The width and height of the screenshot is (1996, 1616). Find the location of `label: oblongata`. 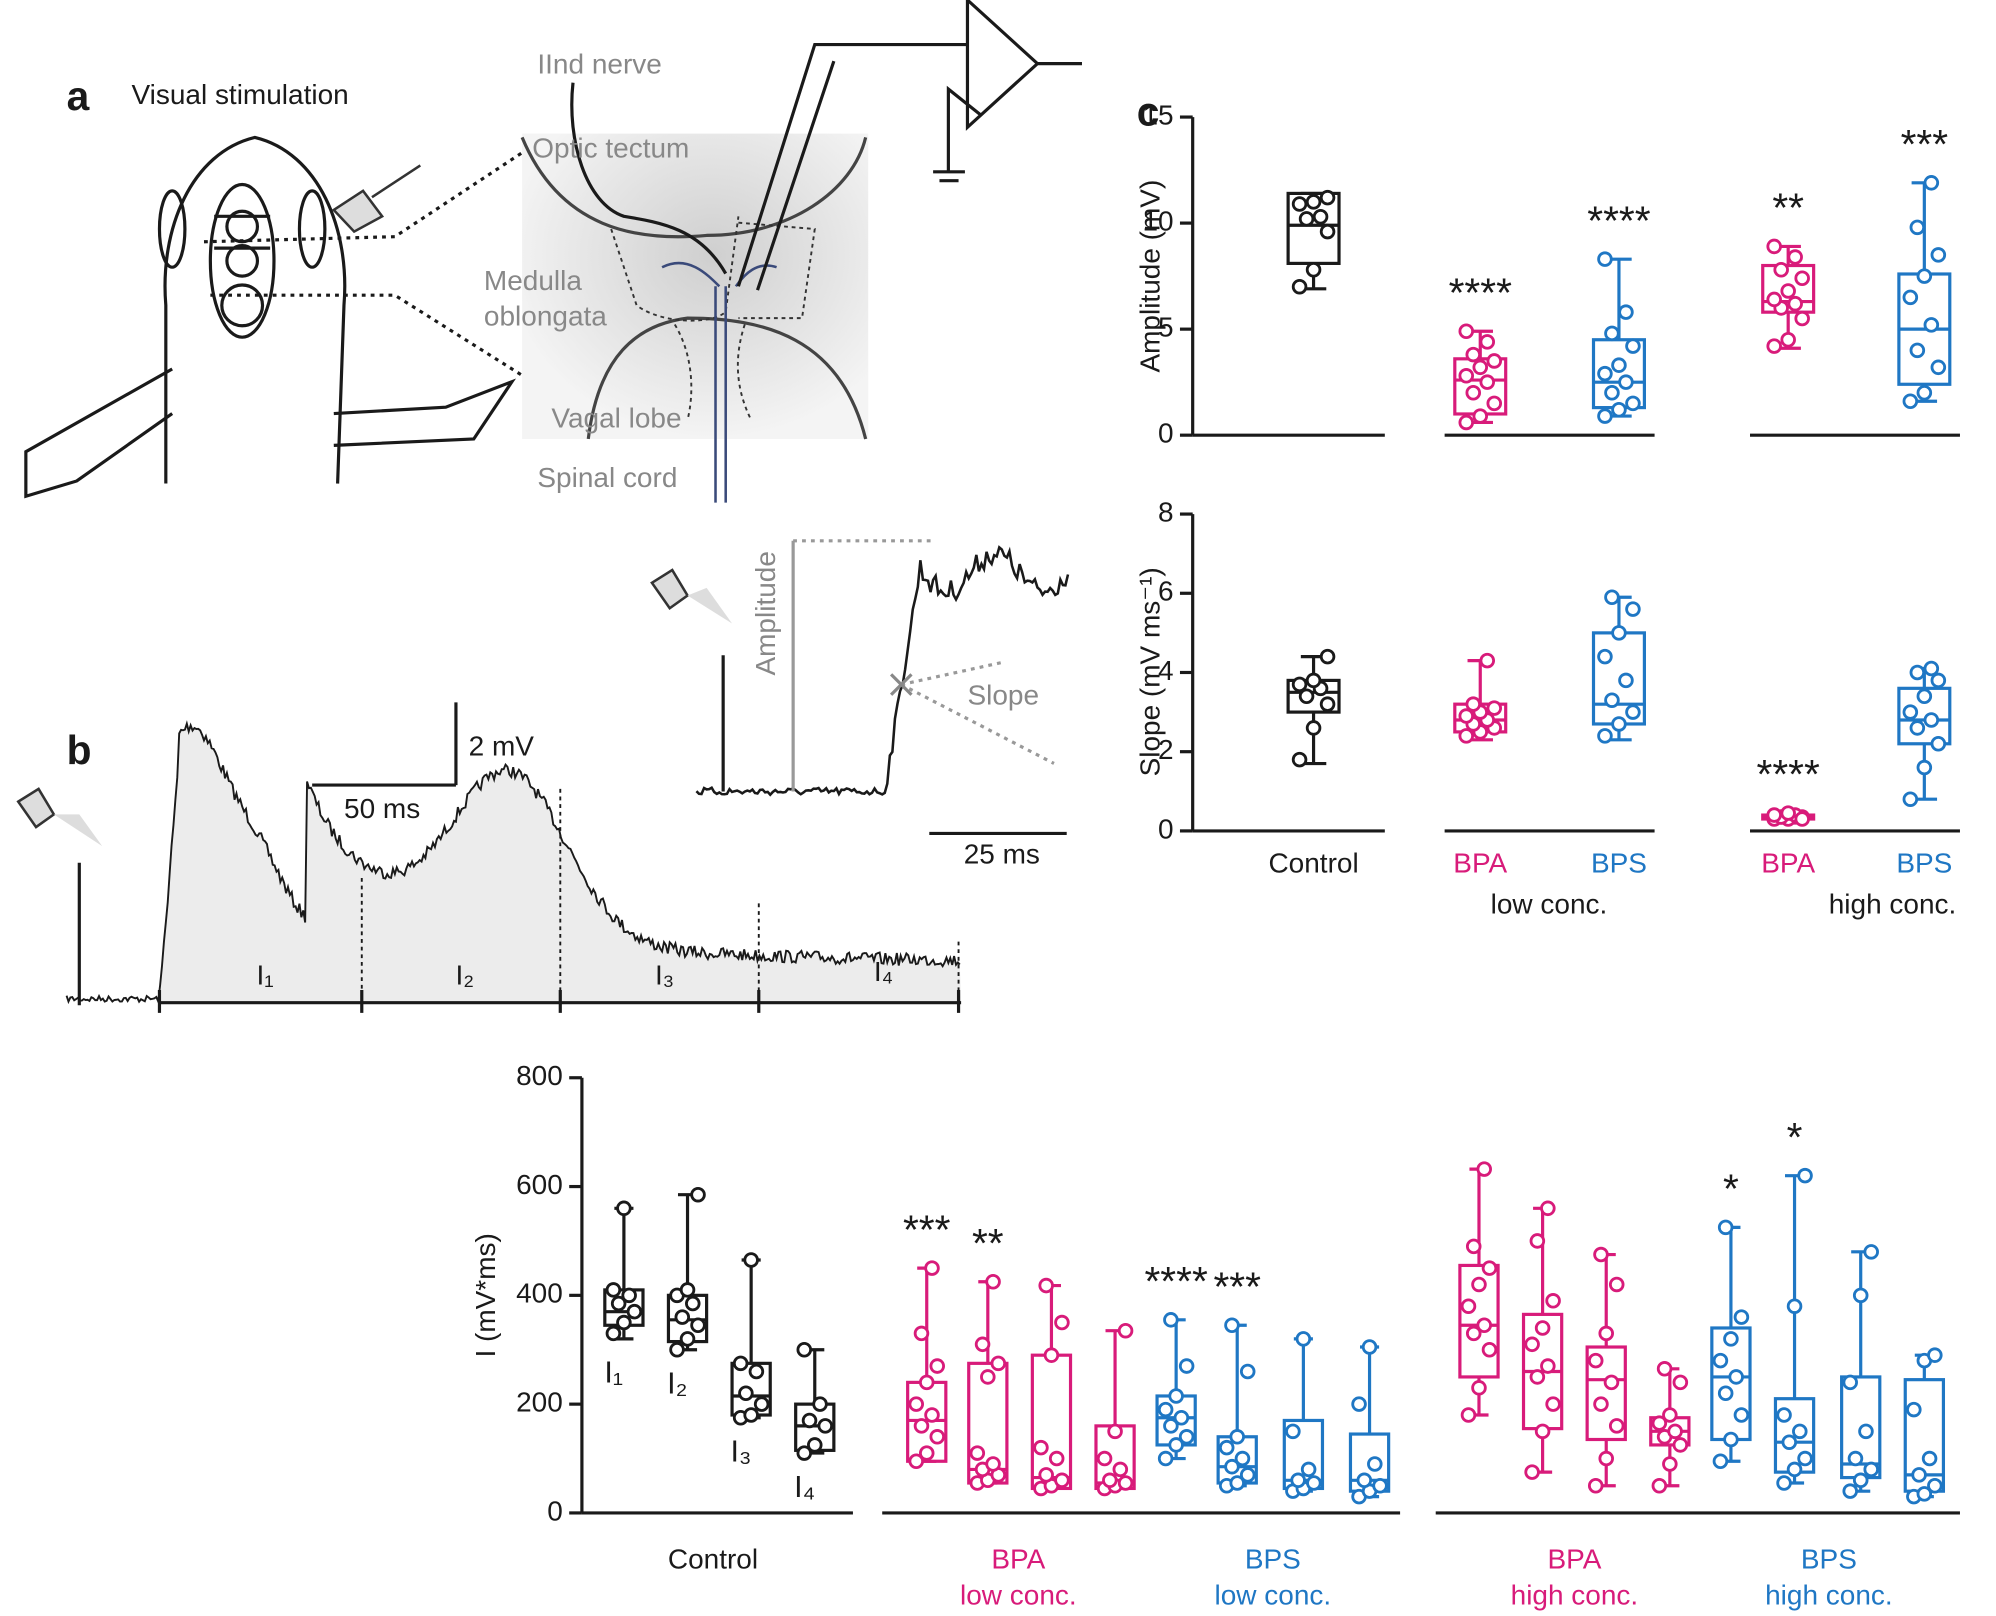

label: oblongata is located at coordinates (545, 316).